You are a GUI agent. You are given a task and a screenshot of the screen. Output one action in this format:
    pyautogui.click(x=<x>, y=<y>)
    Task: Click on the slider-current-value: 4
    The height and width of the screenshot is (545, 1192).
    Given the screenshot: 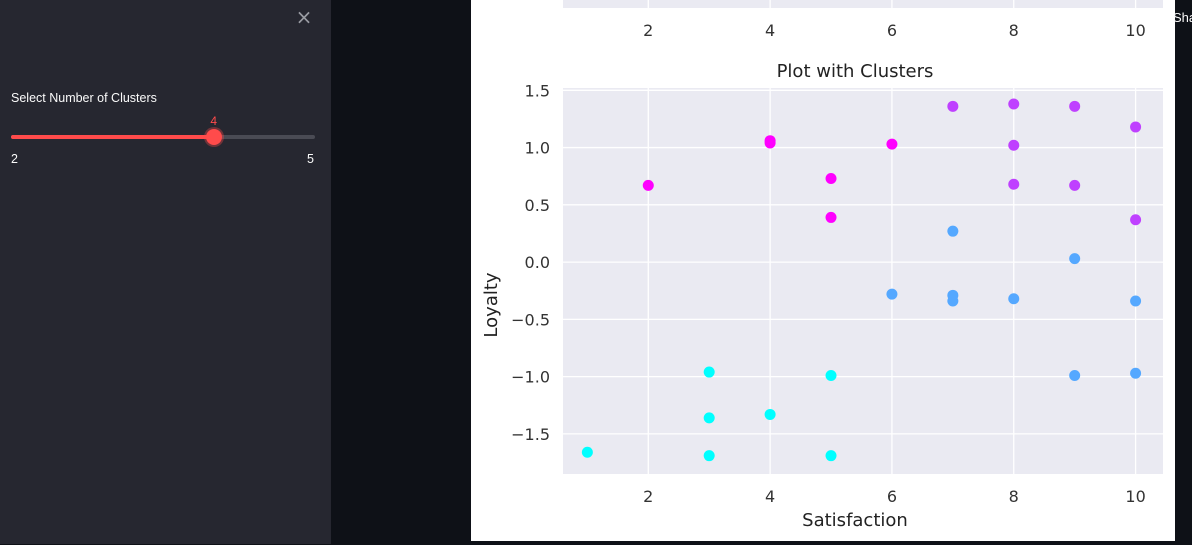 What is the action you would take?
    pyautogui.click(x=213, y=121)
    